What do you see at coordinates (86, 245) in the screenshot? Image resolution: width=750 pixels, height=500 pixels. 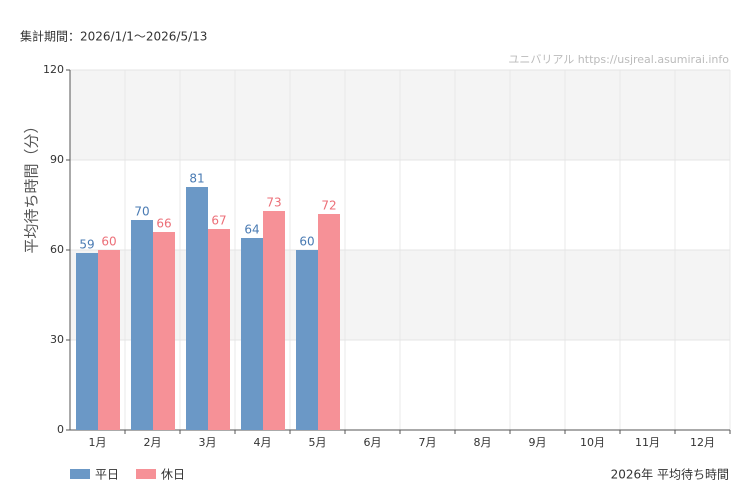 I see `value-label: 59` at bounding box center [86, 245].